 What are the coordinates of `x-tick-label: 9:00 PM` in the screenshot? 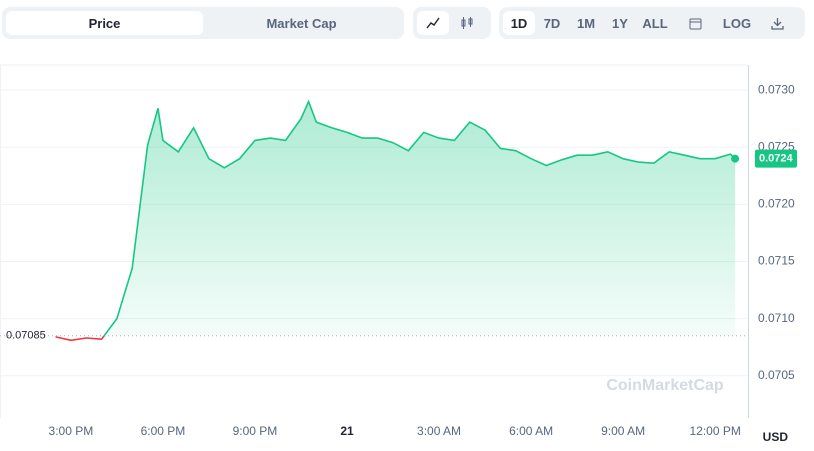 It's located at (255, 431).